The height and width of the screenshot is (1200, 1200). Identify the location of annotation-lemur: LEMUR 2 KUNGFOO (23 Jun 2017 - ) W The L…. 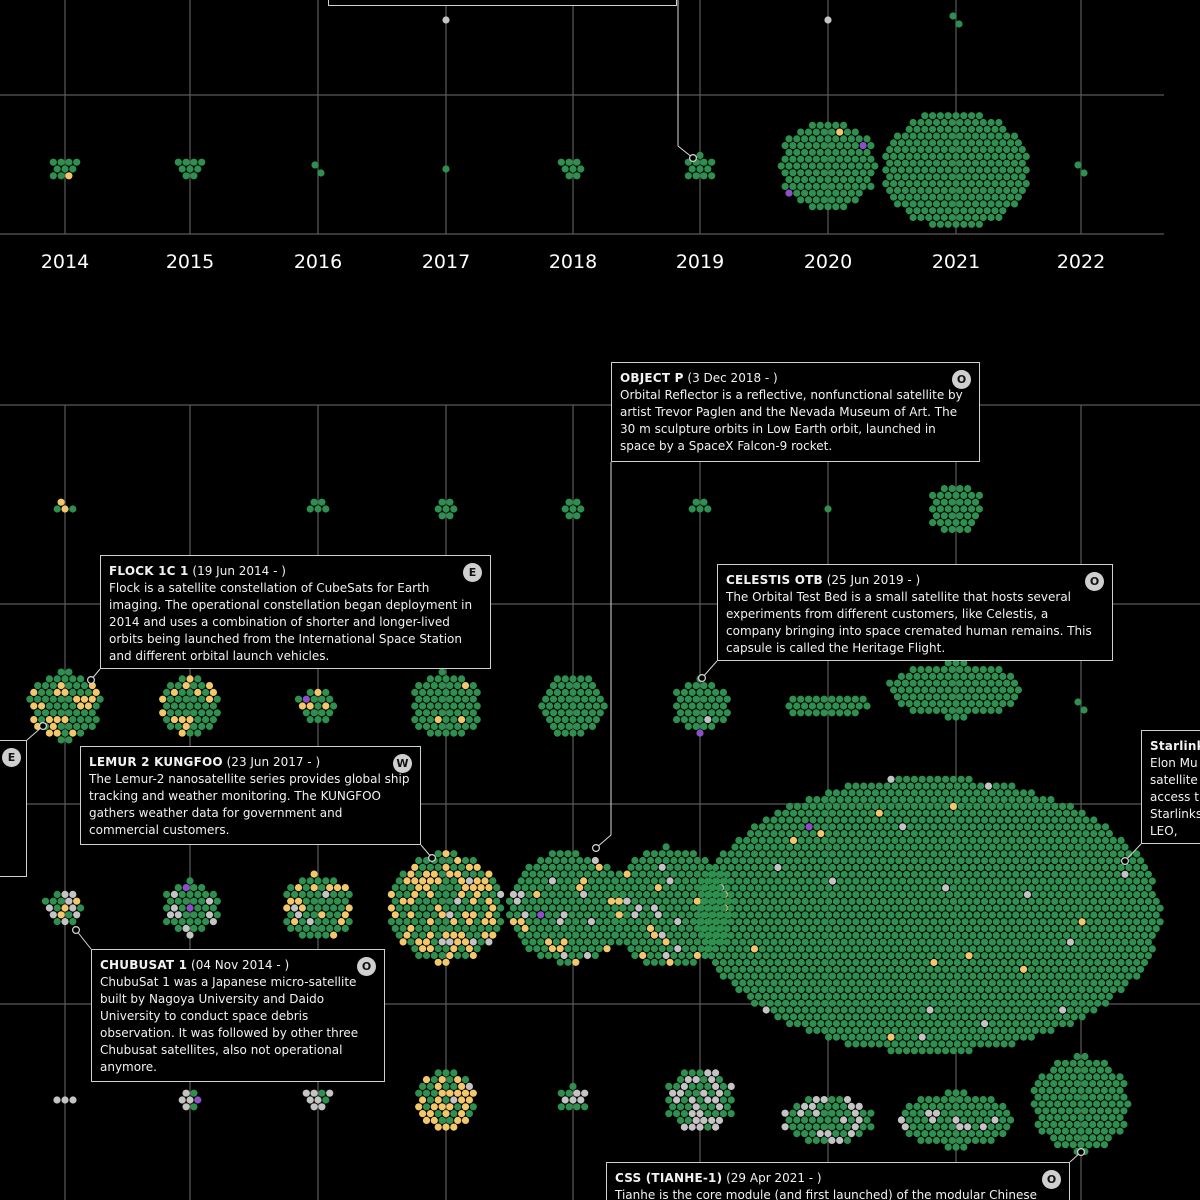
(250, 795).